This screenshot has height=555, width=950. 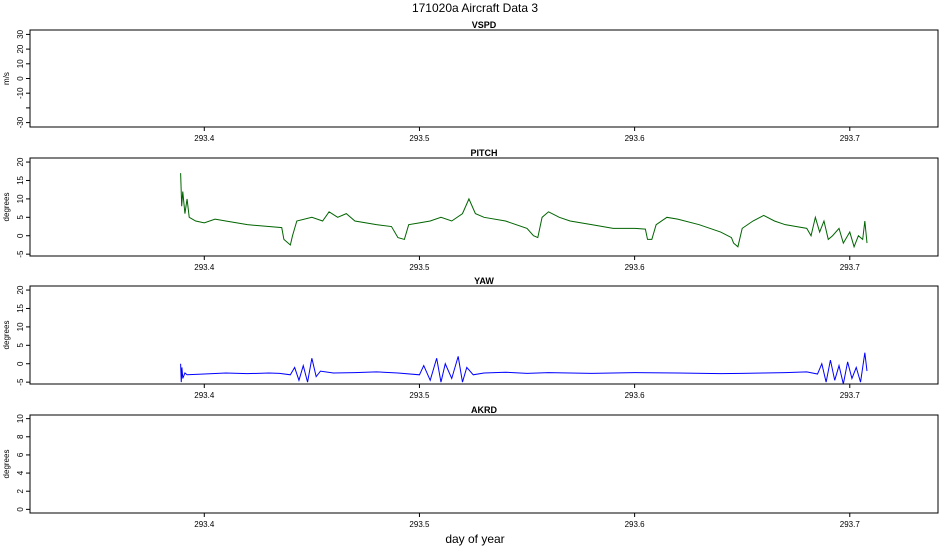 What do you see at coordinates (484, 410) in the screenshot?
I see `panel-title: AKRD` at bounding box center [484, 410].